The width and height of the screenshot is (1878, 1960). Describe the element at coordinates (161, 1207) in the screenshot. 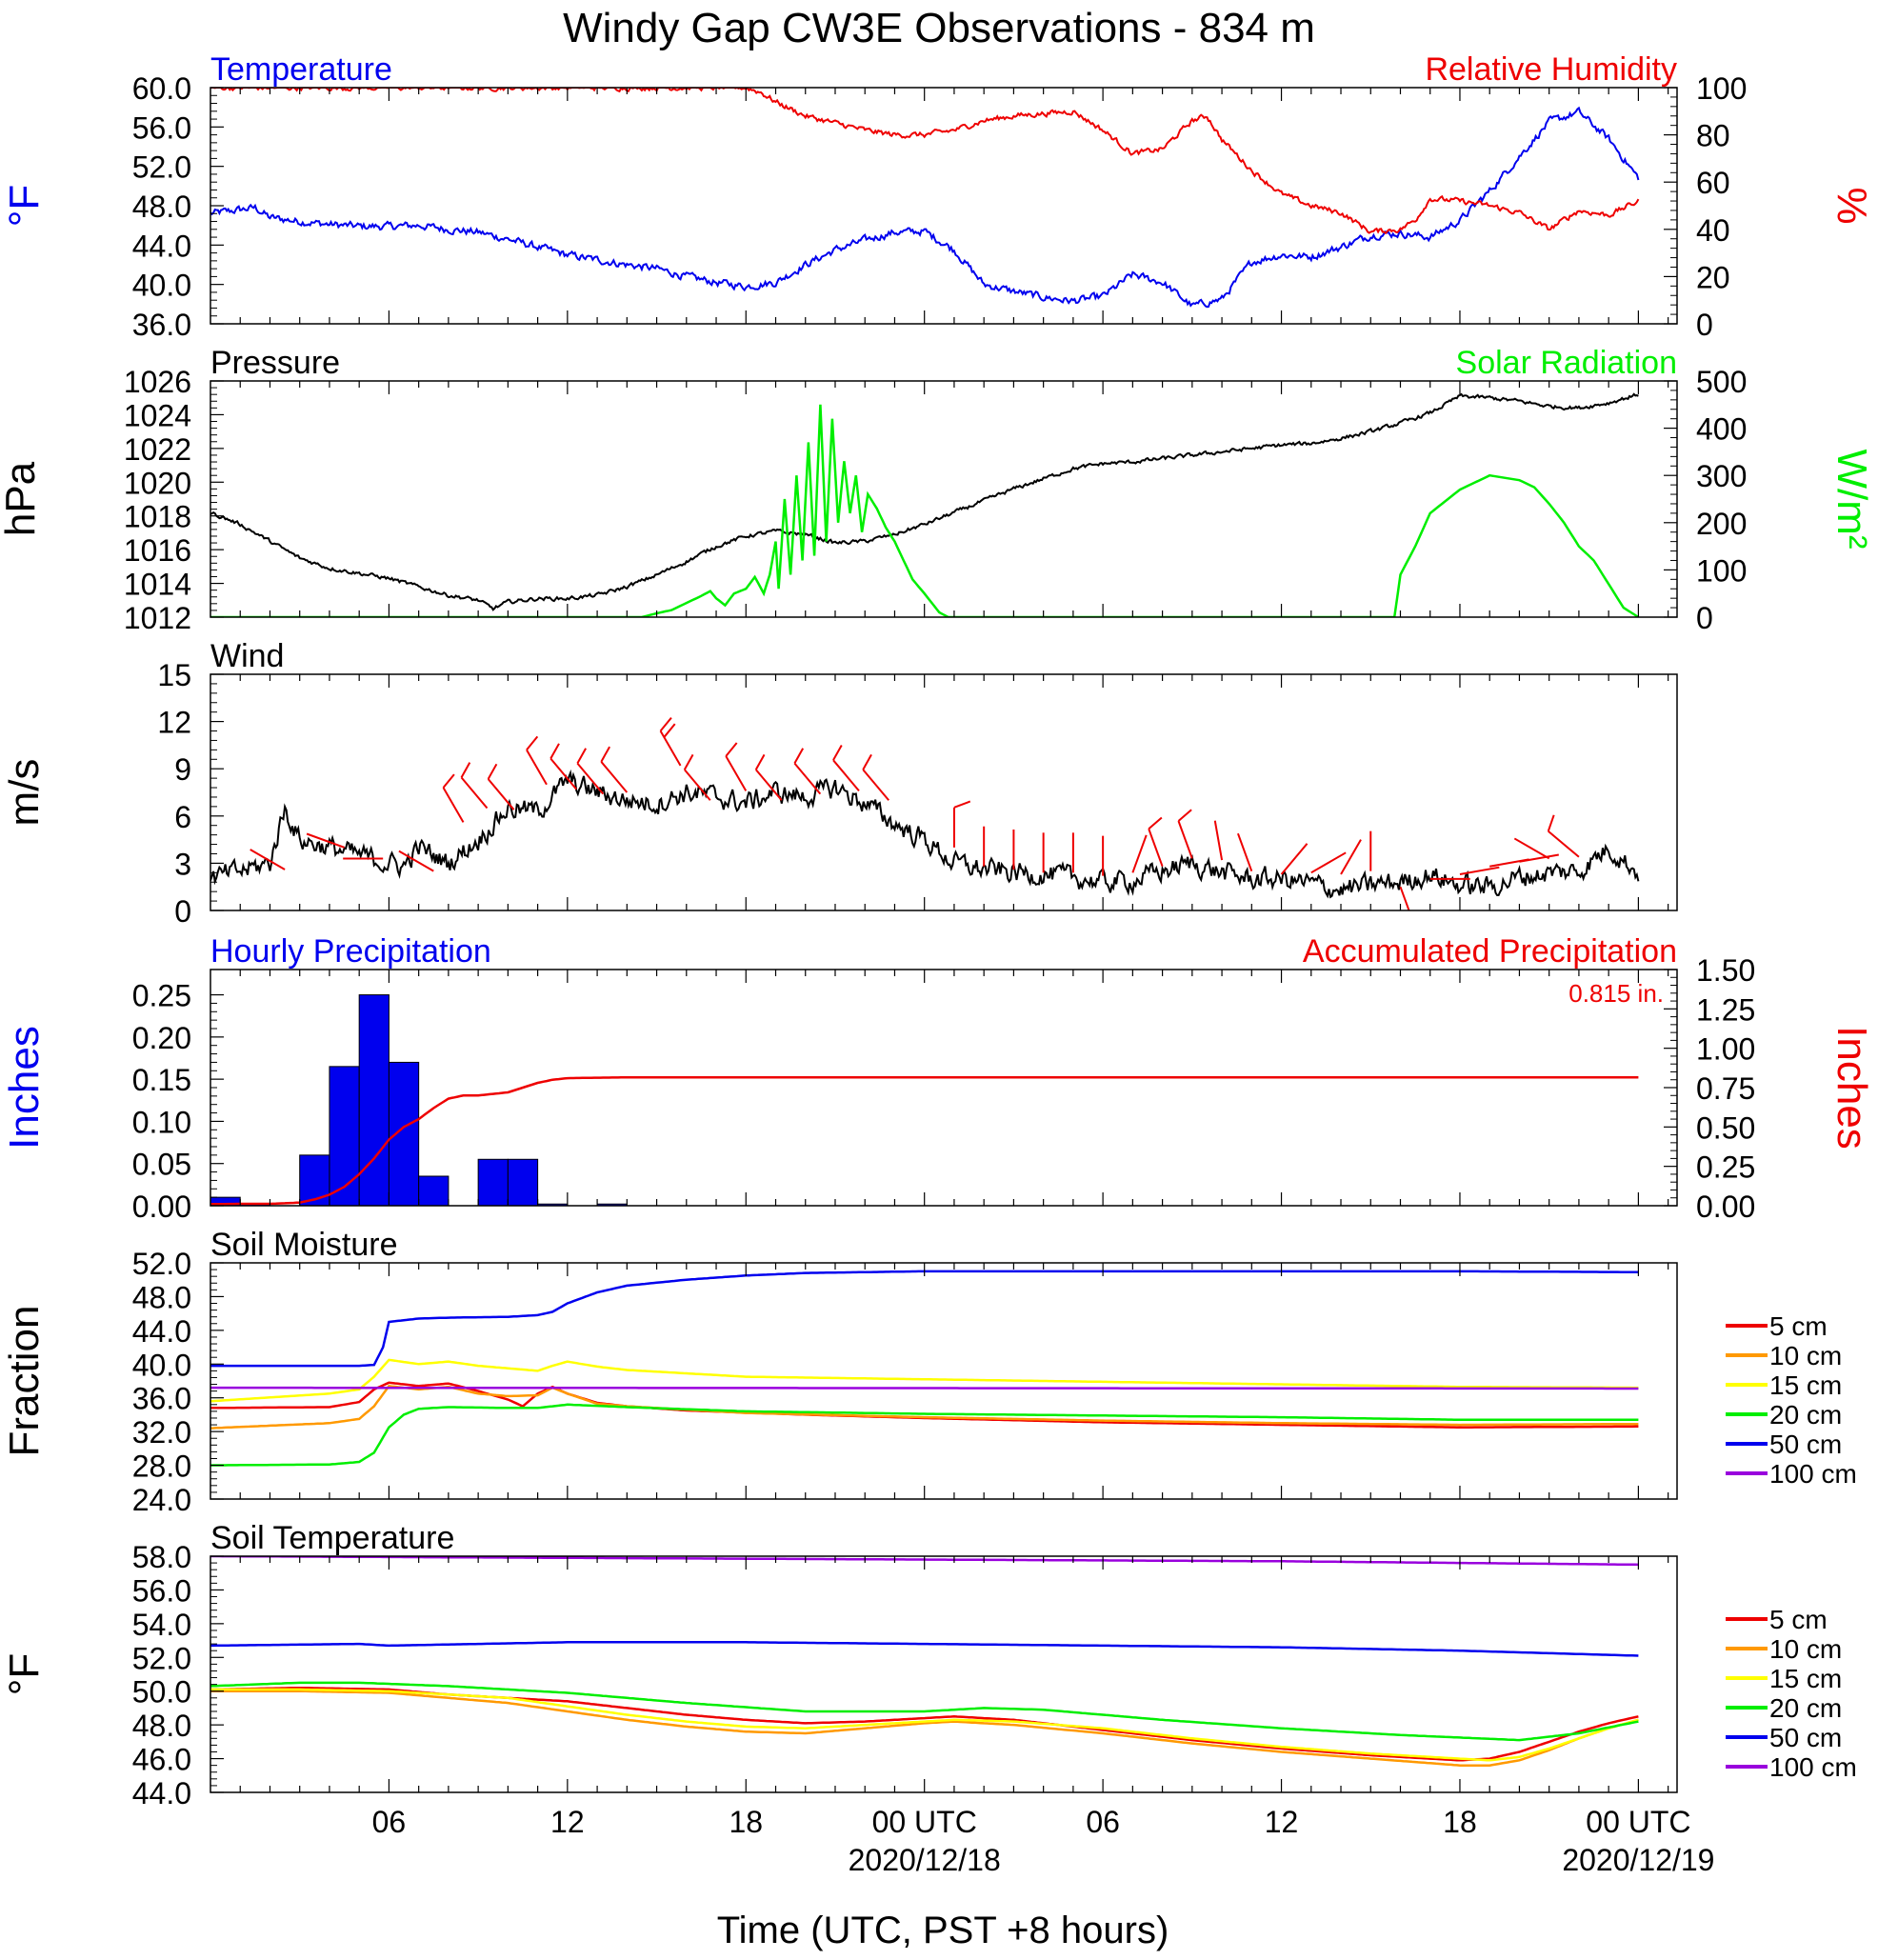

I see `y-tick-label: 0.00` at that location.